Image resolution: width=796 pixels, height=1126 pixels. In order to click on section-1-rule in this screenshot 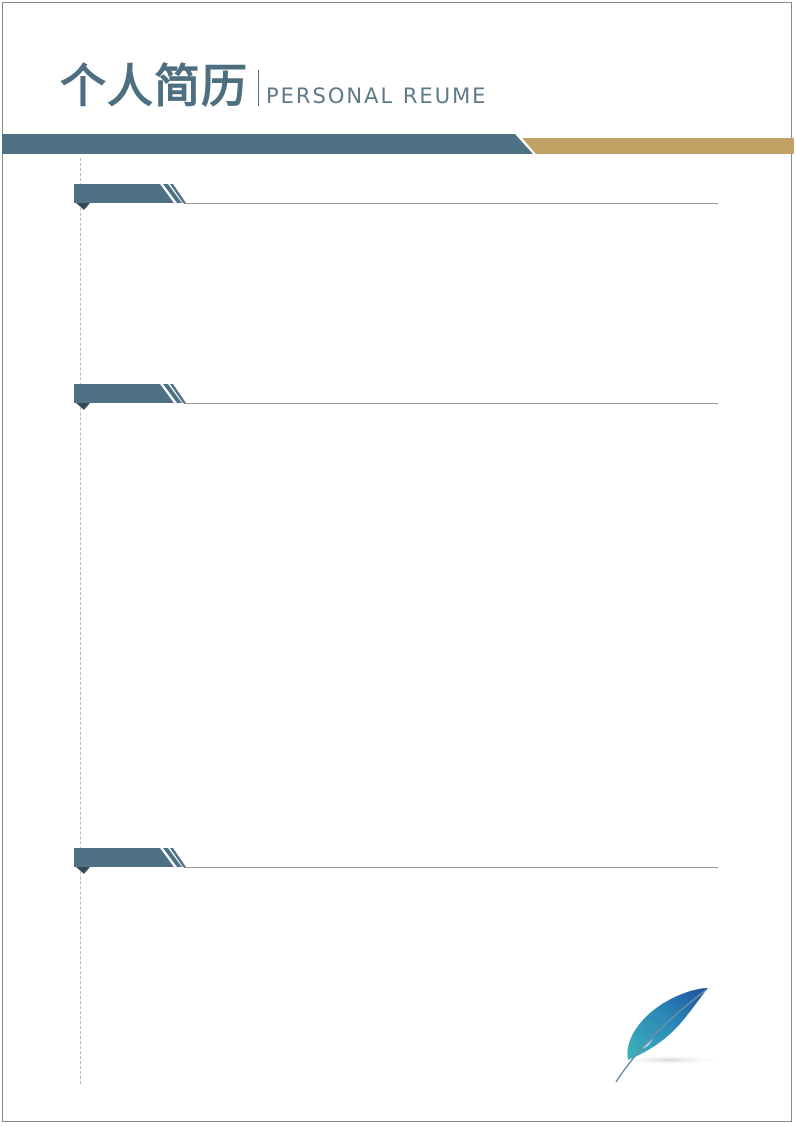, I will do `click(451, 203)`.